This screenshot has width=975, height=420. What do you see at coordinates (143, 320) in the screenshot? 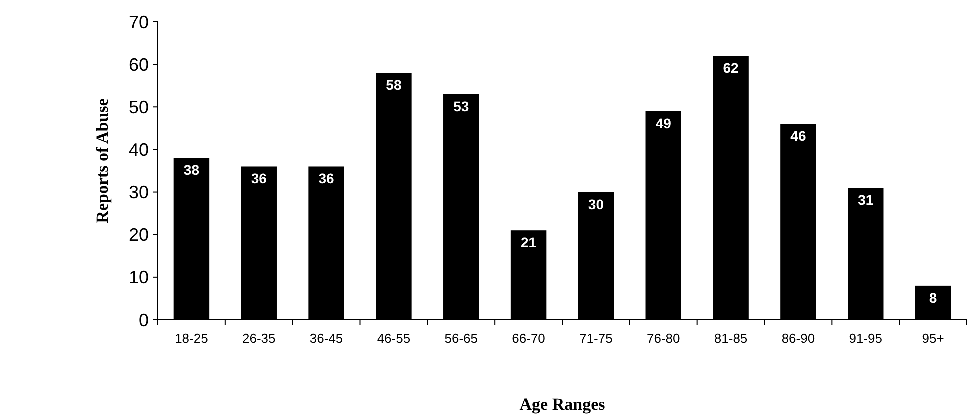
I see `y-tick-label: 0` at bounding box center [143, 320].